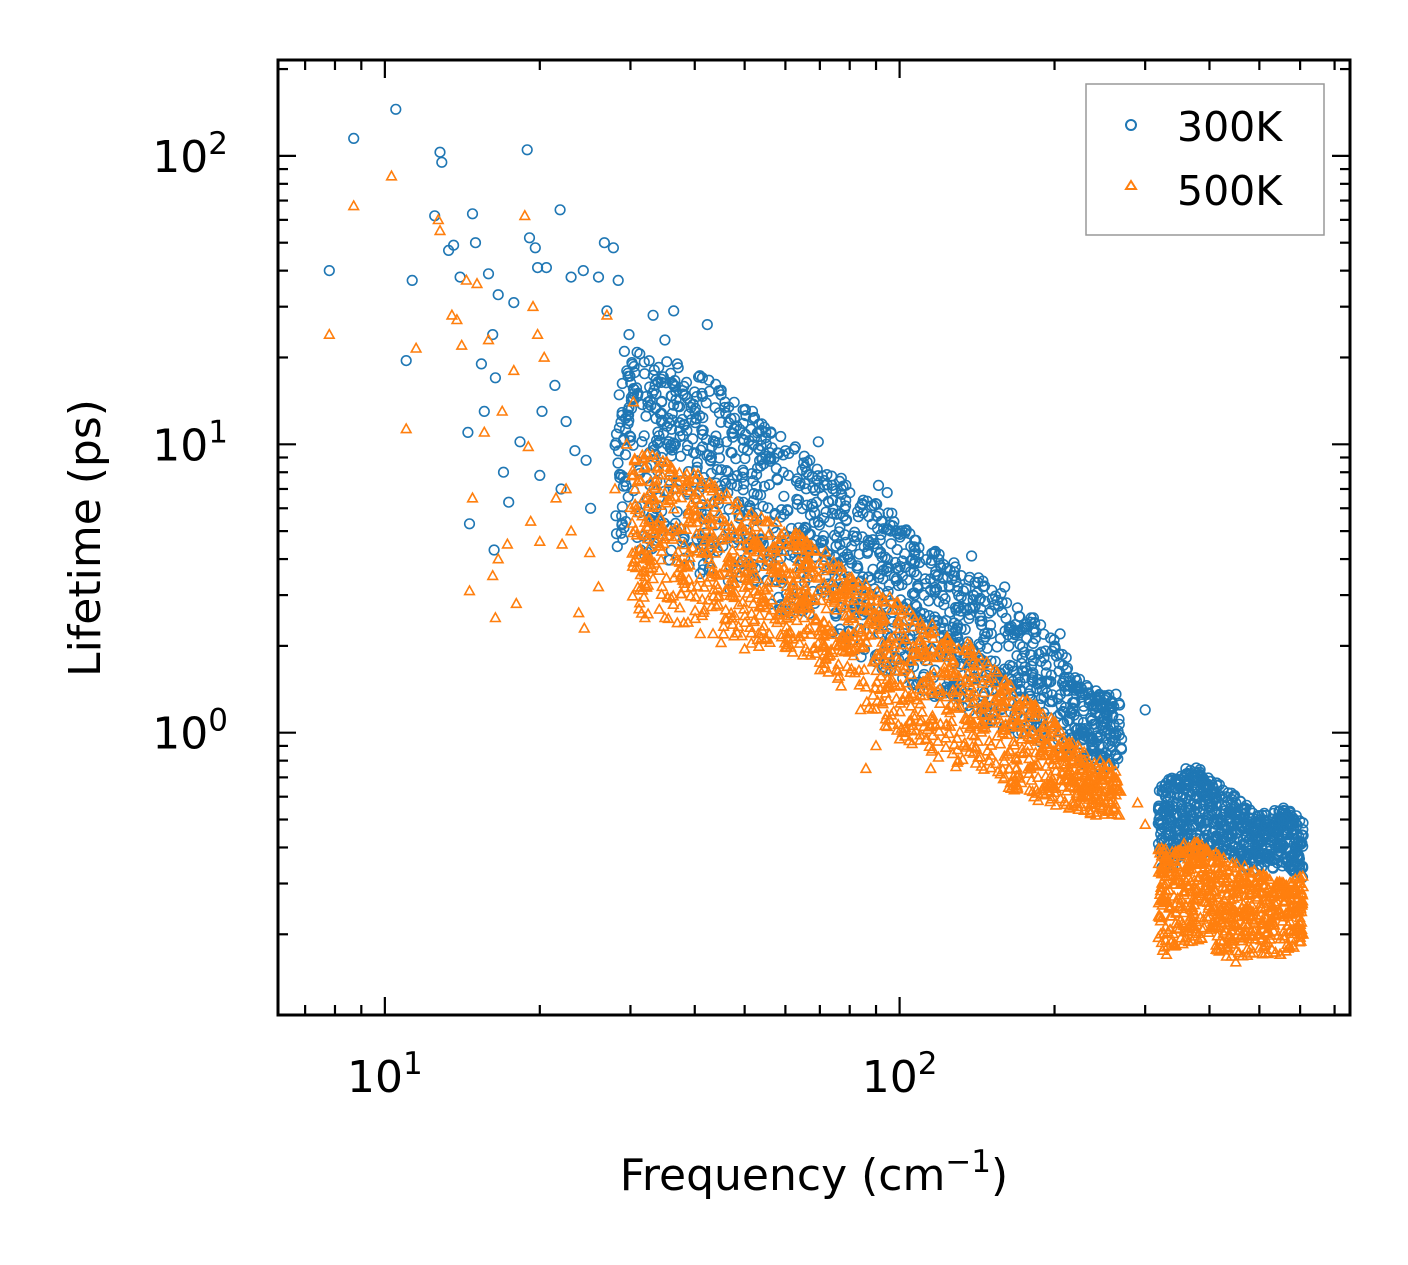 This screenshot has height=1265, width=1408. Describe the element at coordinates (85, 538) in the screenshot. I see `y-axis-label: Lifetime (ps)` at that location.